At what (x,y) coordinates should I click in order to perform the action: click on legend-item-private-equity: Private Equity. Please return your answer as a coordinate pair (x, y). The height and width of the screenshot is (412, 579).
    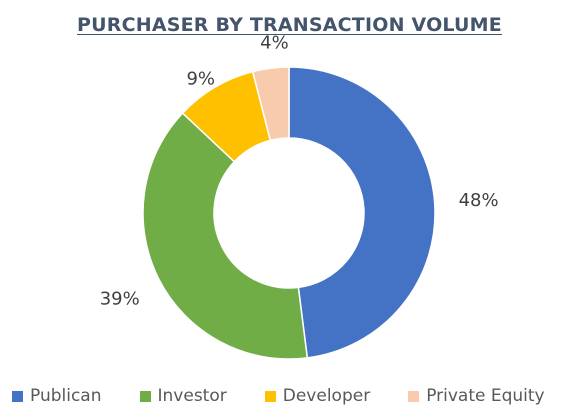
    Looking at the image, I should click on (476, 396).